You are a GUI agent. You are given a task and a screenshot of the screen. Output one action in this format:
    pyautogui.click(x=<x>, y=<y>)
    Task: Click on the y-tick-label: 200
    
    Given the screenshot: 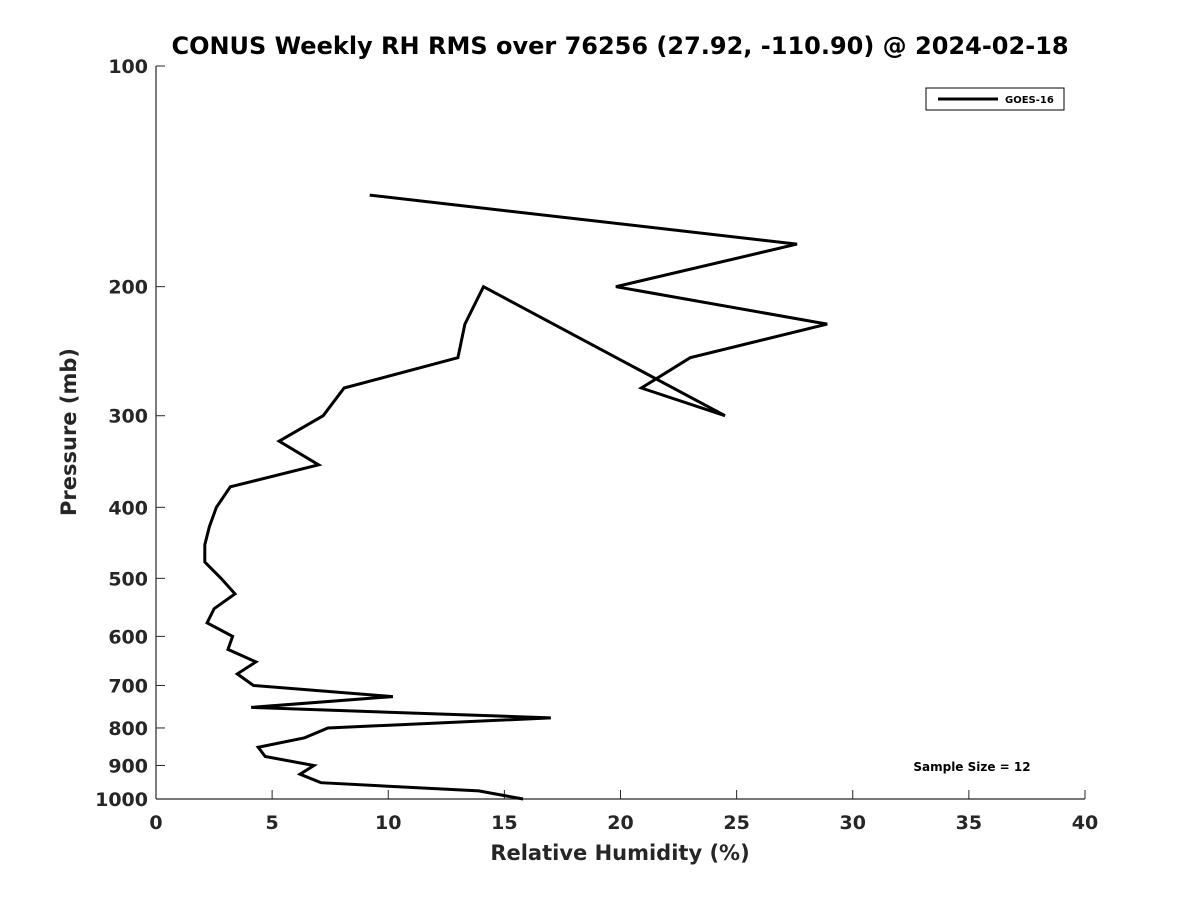 What is the action you would take?
    pyautogui.click(x=128, y=288)
    